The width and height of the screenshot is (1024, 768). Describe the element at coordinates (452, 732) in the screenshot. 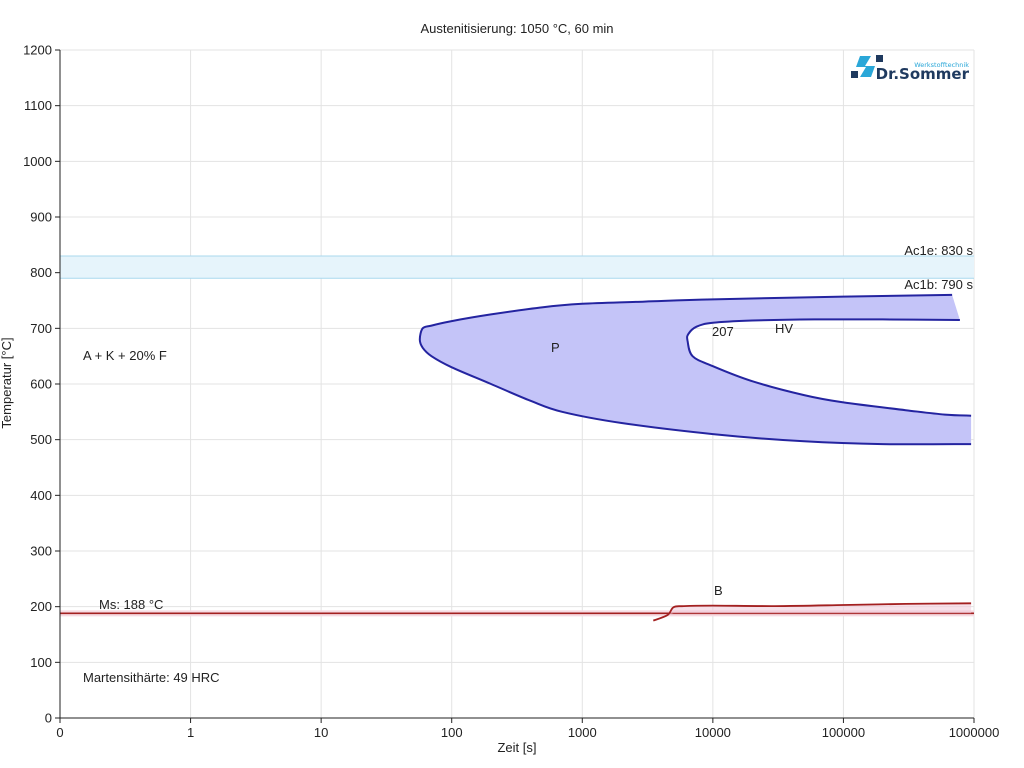

I see `x-tick-label: 100` at that location.